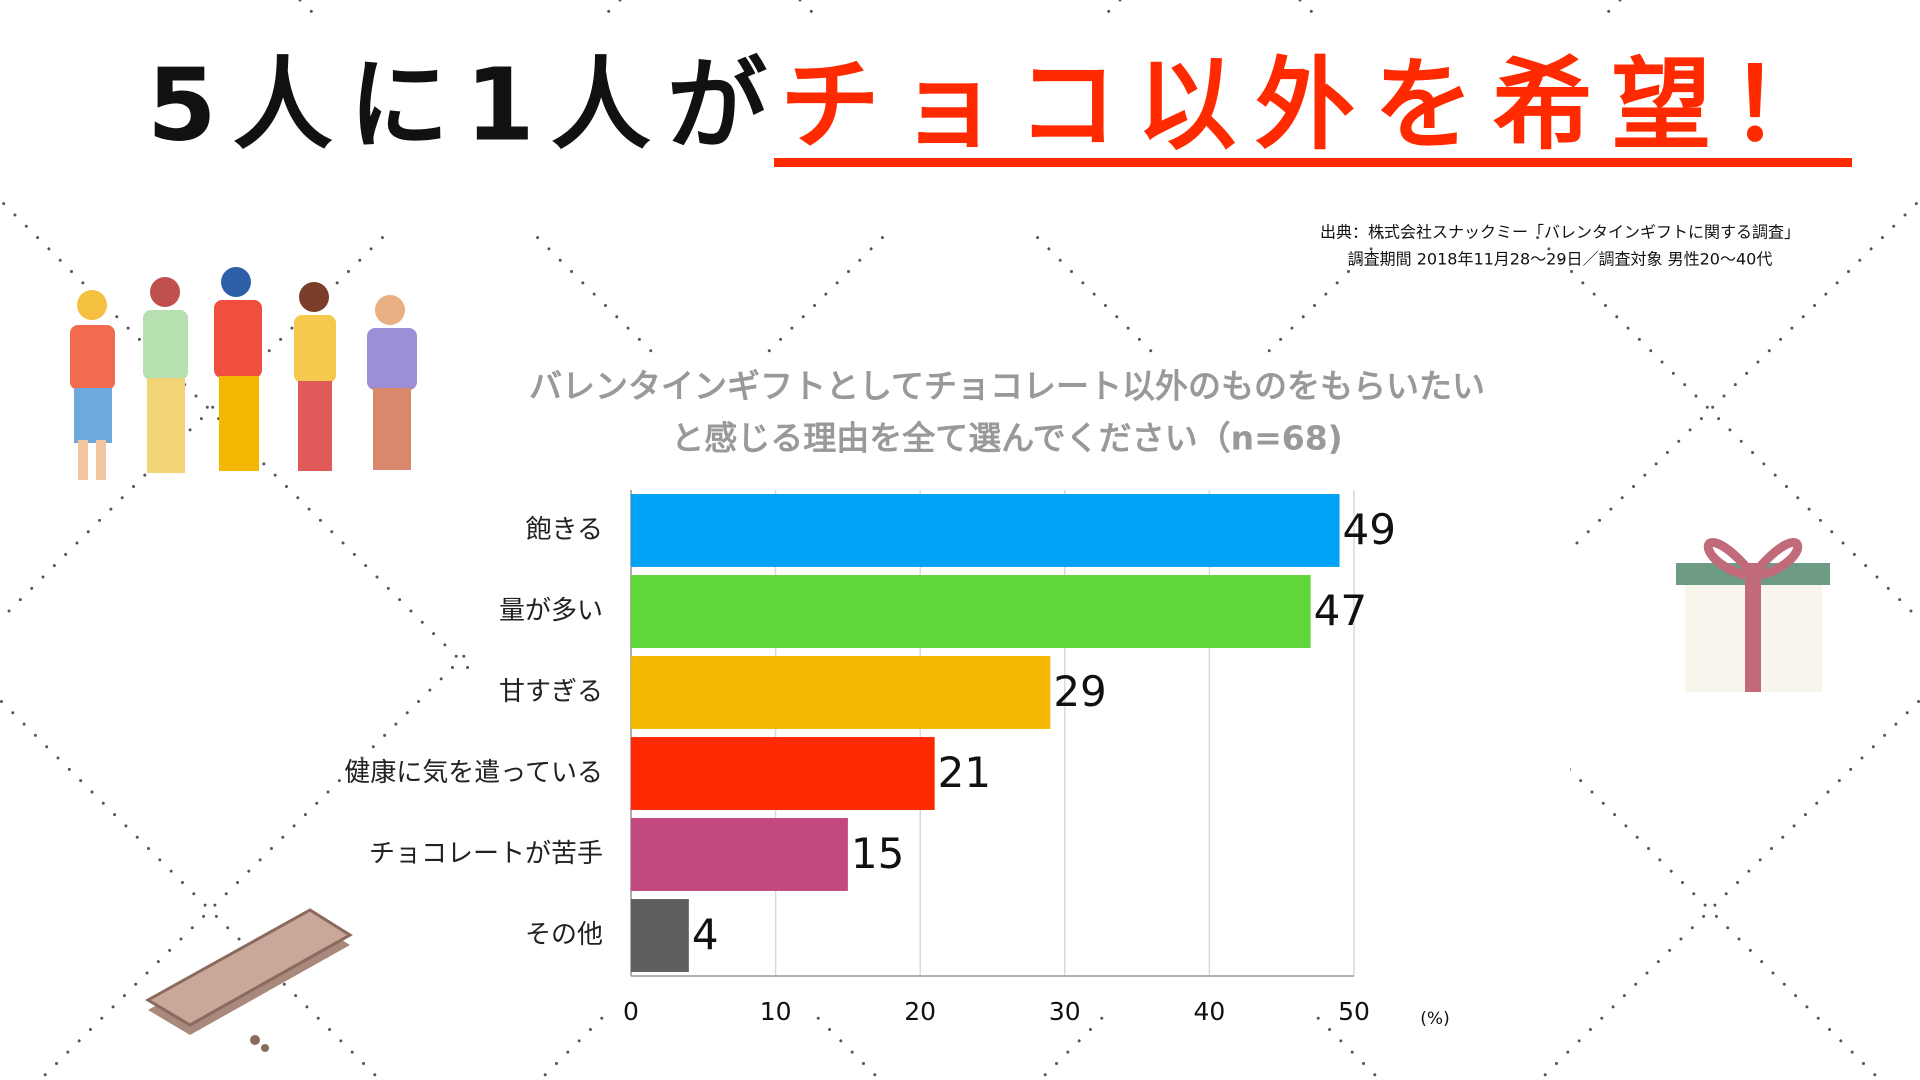  Describe the element at coordinates (1340, 610) in the screenshot. I see `value-label: 47` at that location.